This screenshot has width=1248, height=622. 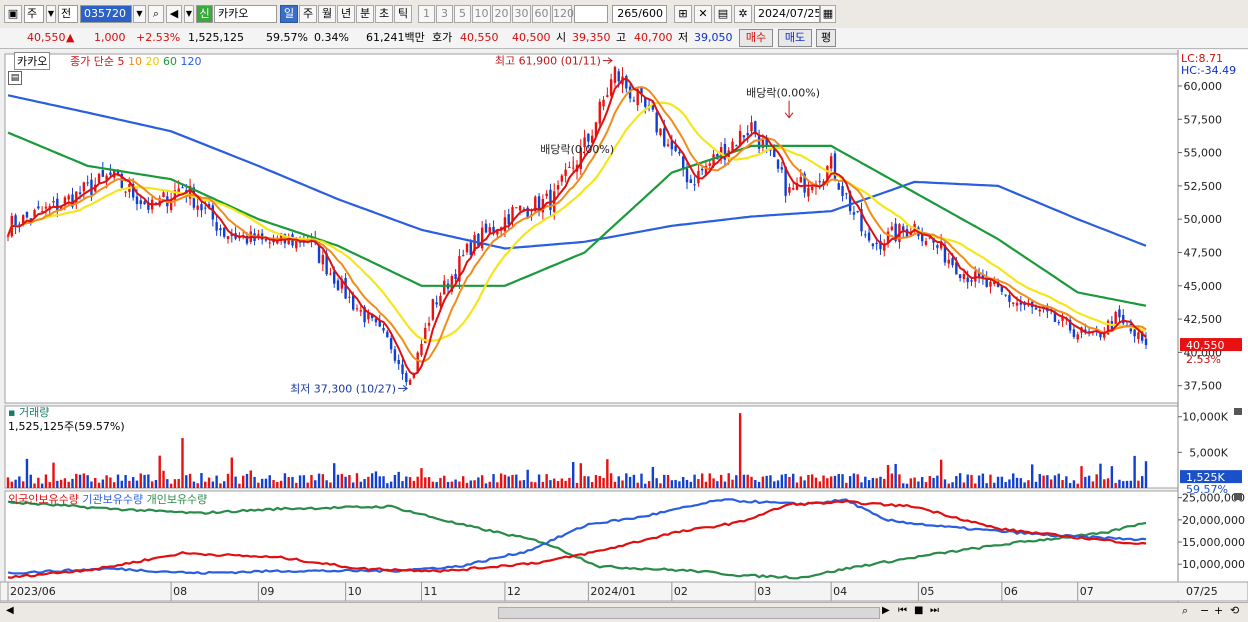 What do you see at coordinates (577, 450) in the screenshot?
I see `volume-bars` at bounding box center [577, 450].